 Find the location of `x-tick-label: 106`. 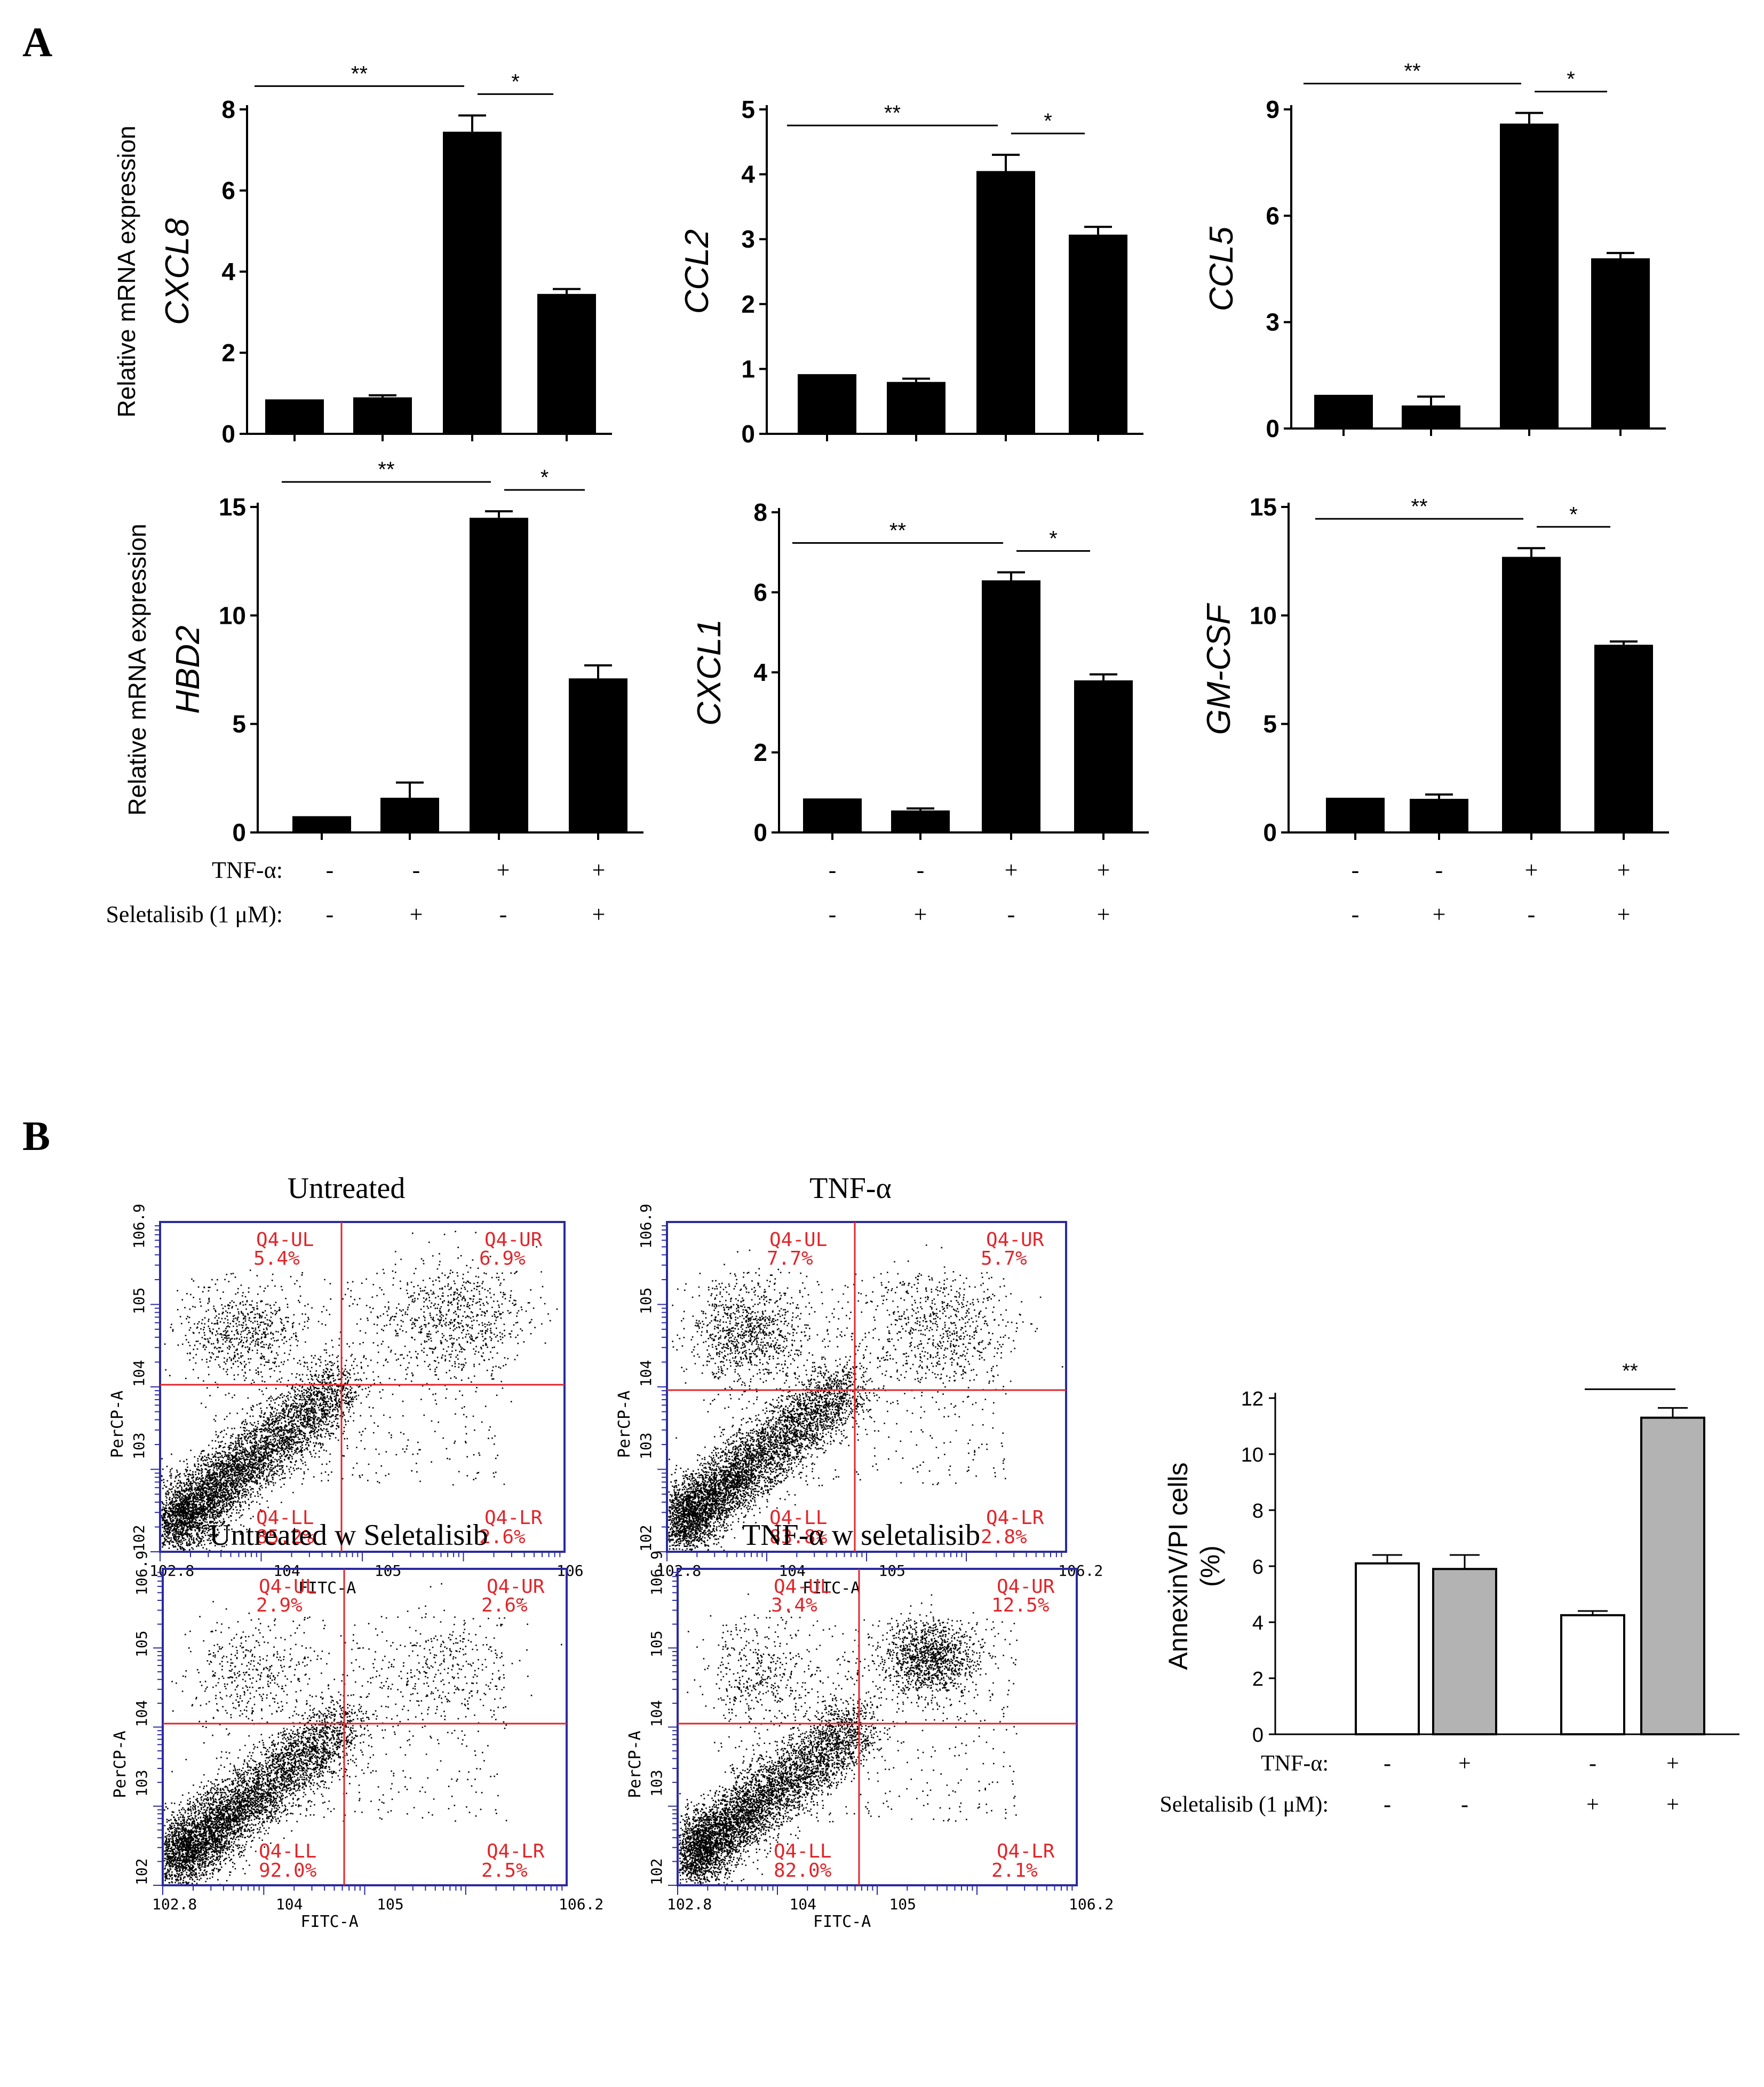

x-tick-label: 106 is located at coordinates (570, 1571).